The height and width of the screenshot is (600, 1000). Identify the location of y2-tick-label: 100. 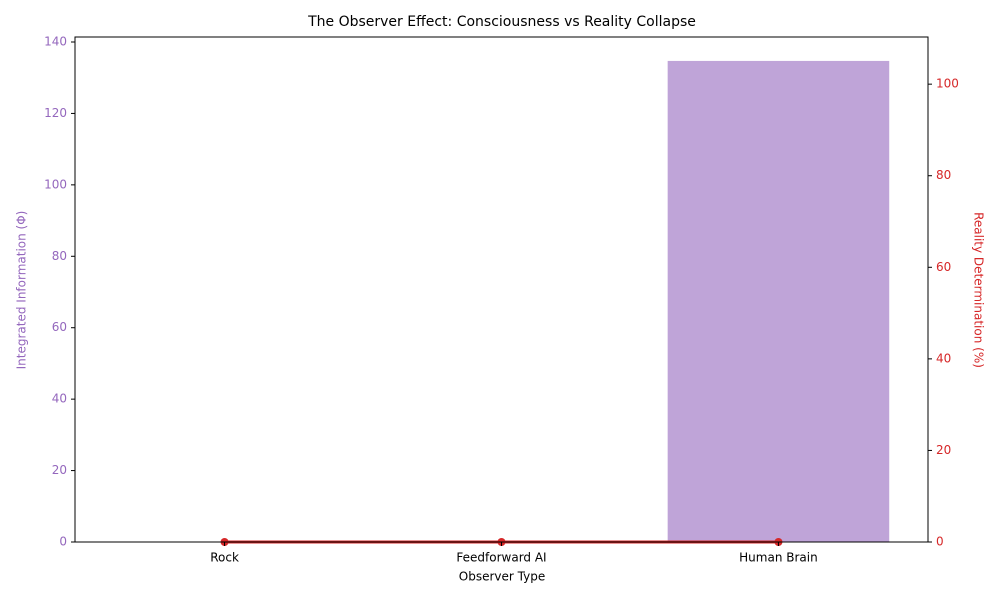
(947, 84).